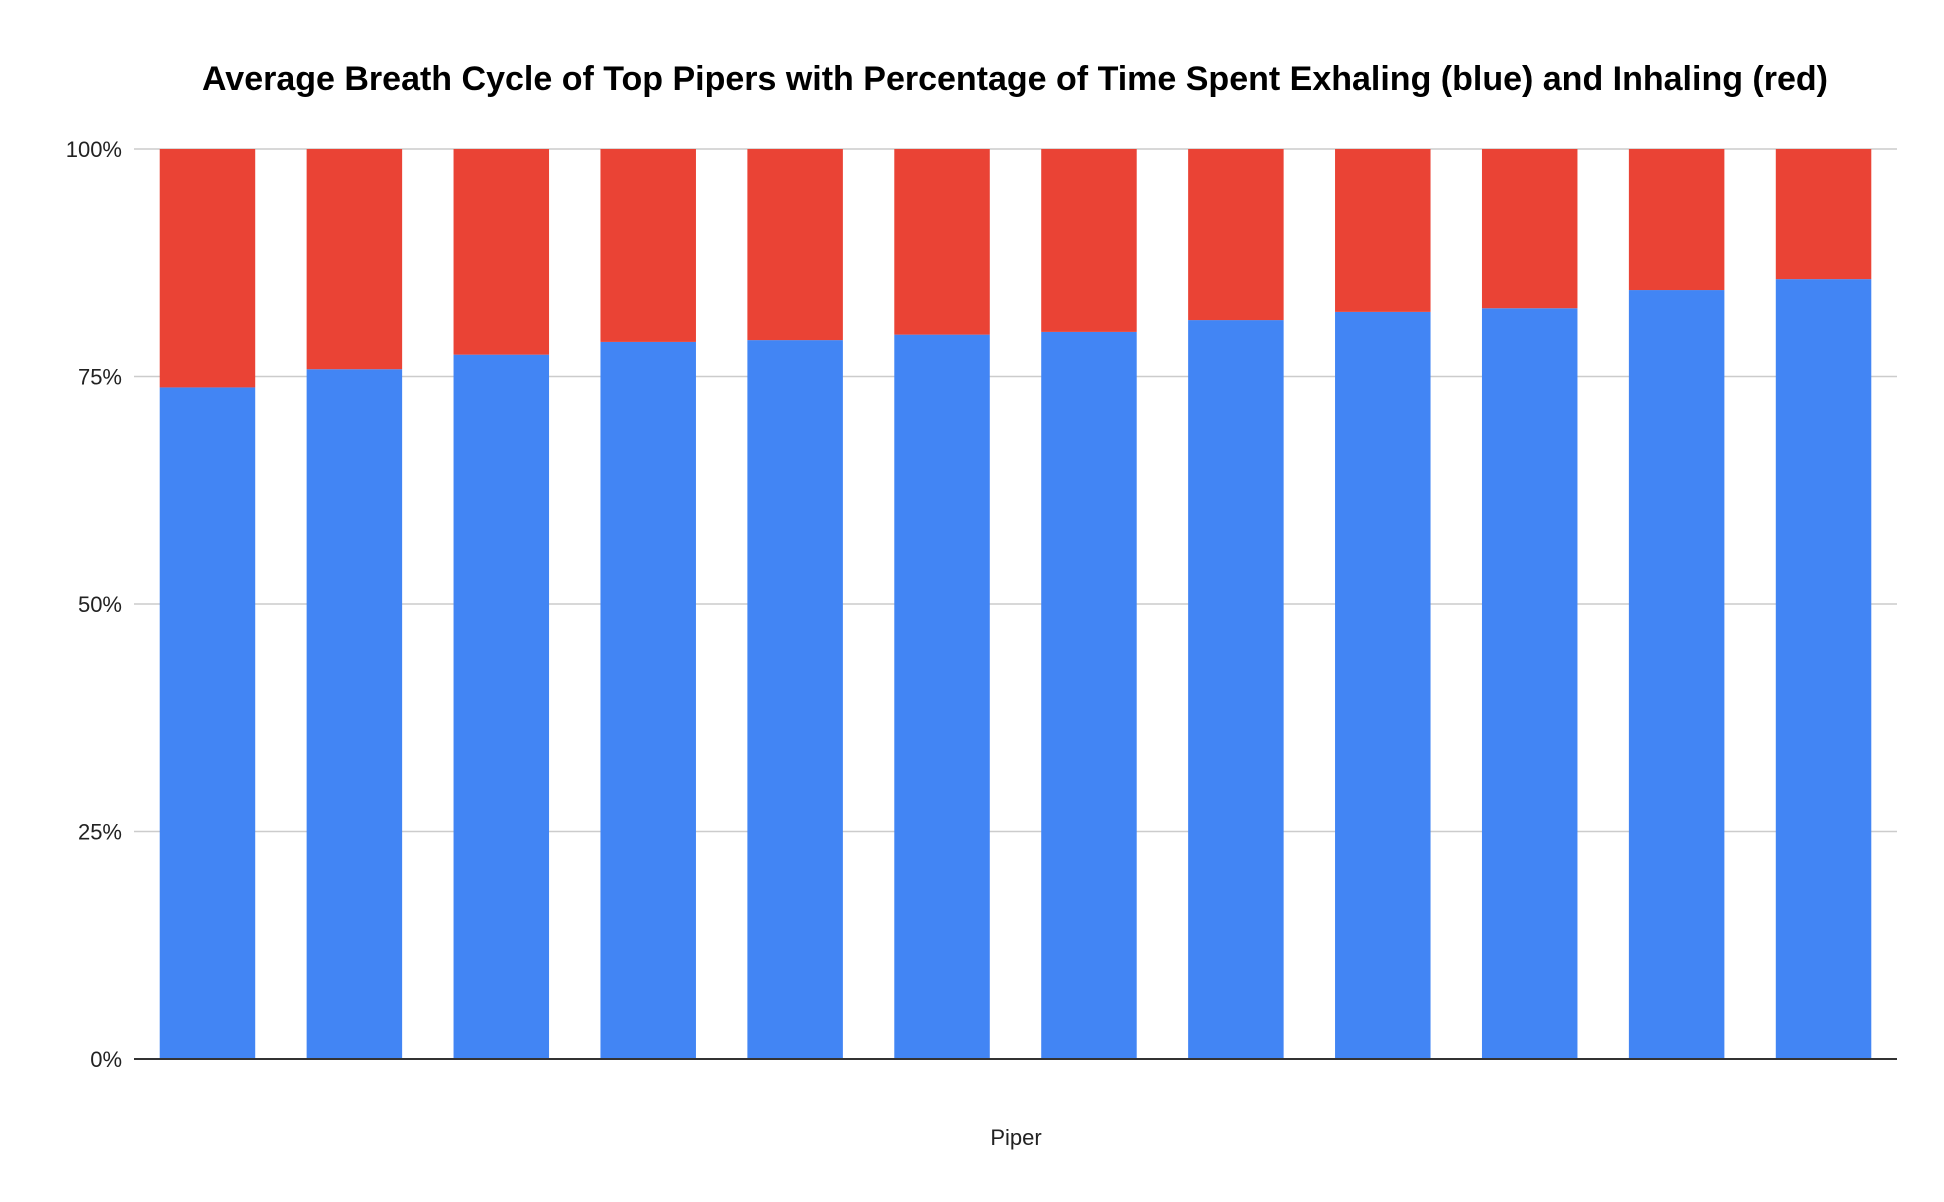 This screenshot has width=1944, height=1202. What do you see at coordinates (1015, 1137) in the screenshot?
I see `x-axis-label: Piper` at bounding box center [1015, 1137].